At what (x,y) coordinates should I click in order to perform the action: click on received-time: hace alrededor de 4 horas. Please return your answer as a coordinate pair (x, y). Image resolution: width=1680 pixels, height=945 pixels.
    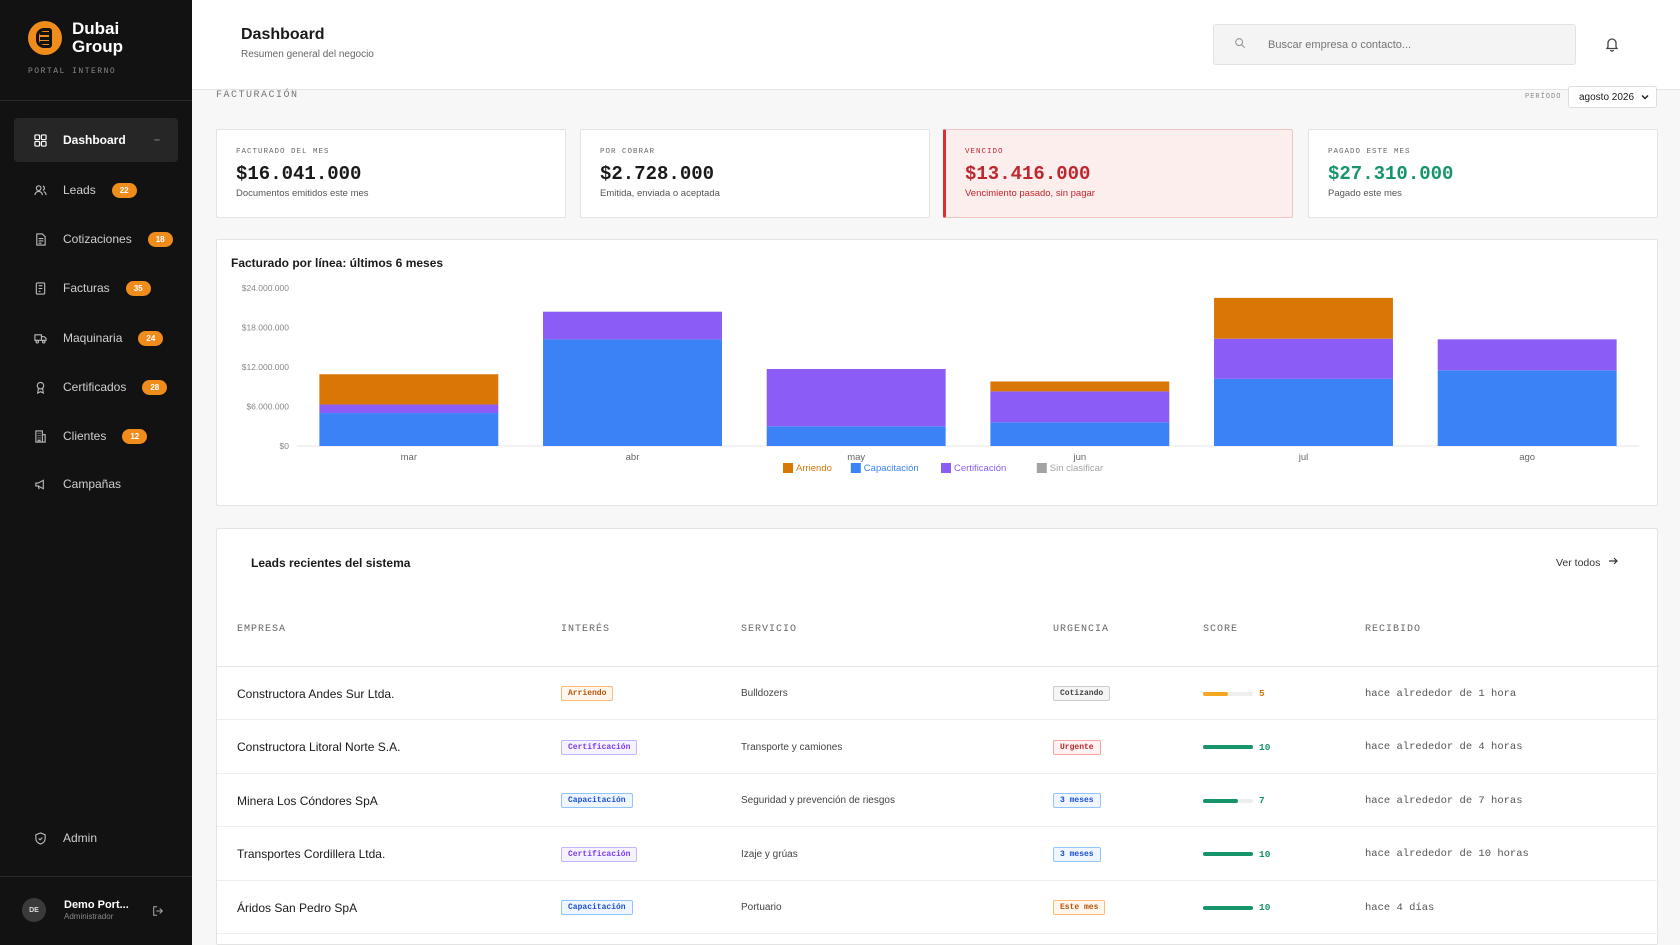
    Looking at the image, I should click on (1444, 747).